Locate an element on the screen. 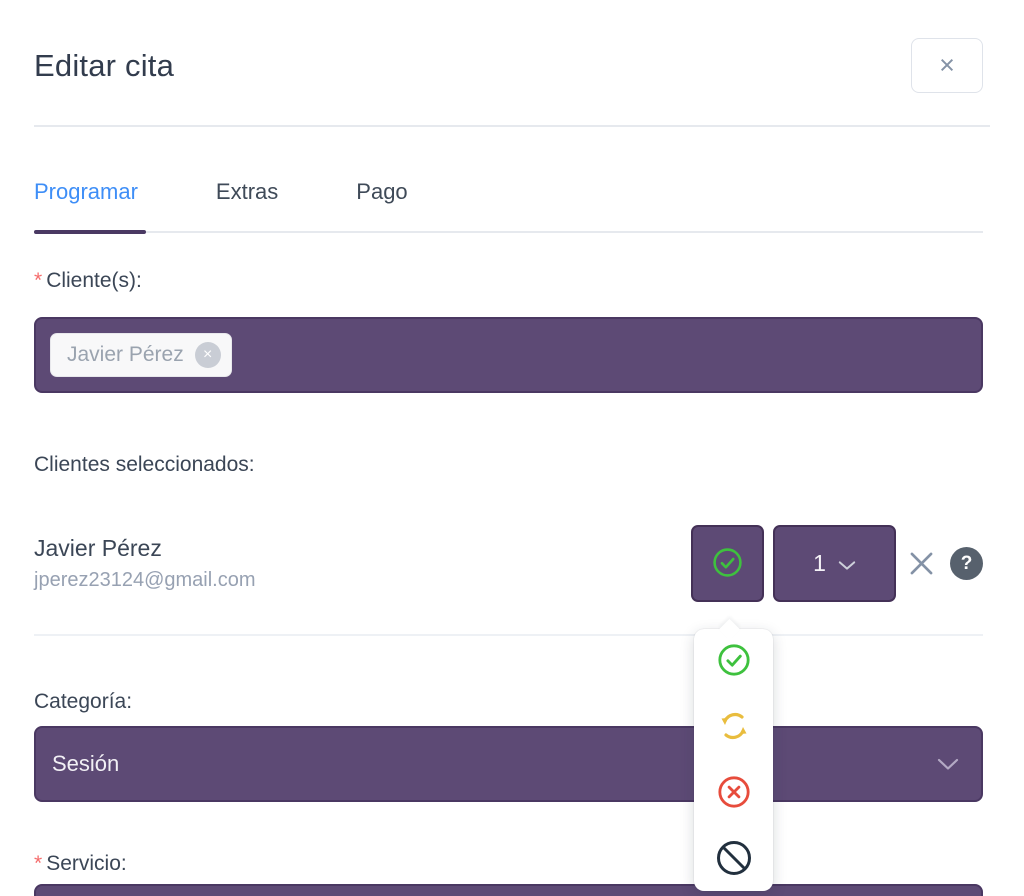  help-icon: ? is located at coordinates (966, 563).